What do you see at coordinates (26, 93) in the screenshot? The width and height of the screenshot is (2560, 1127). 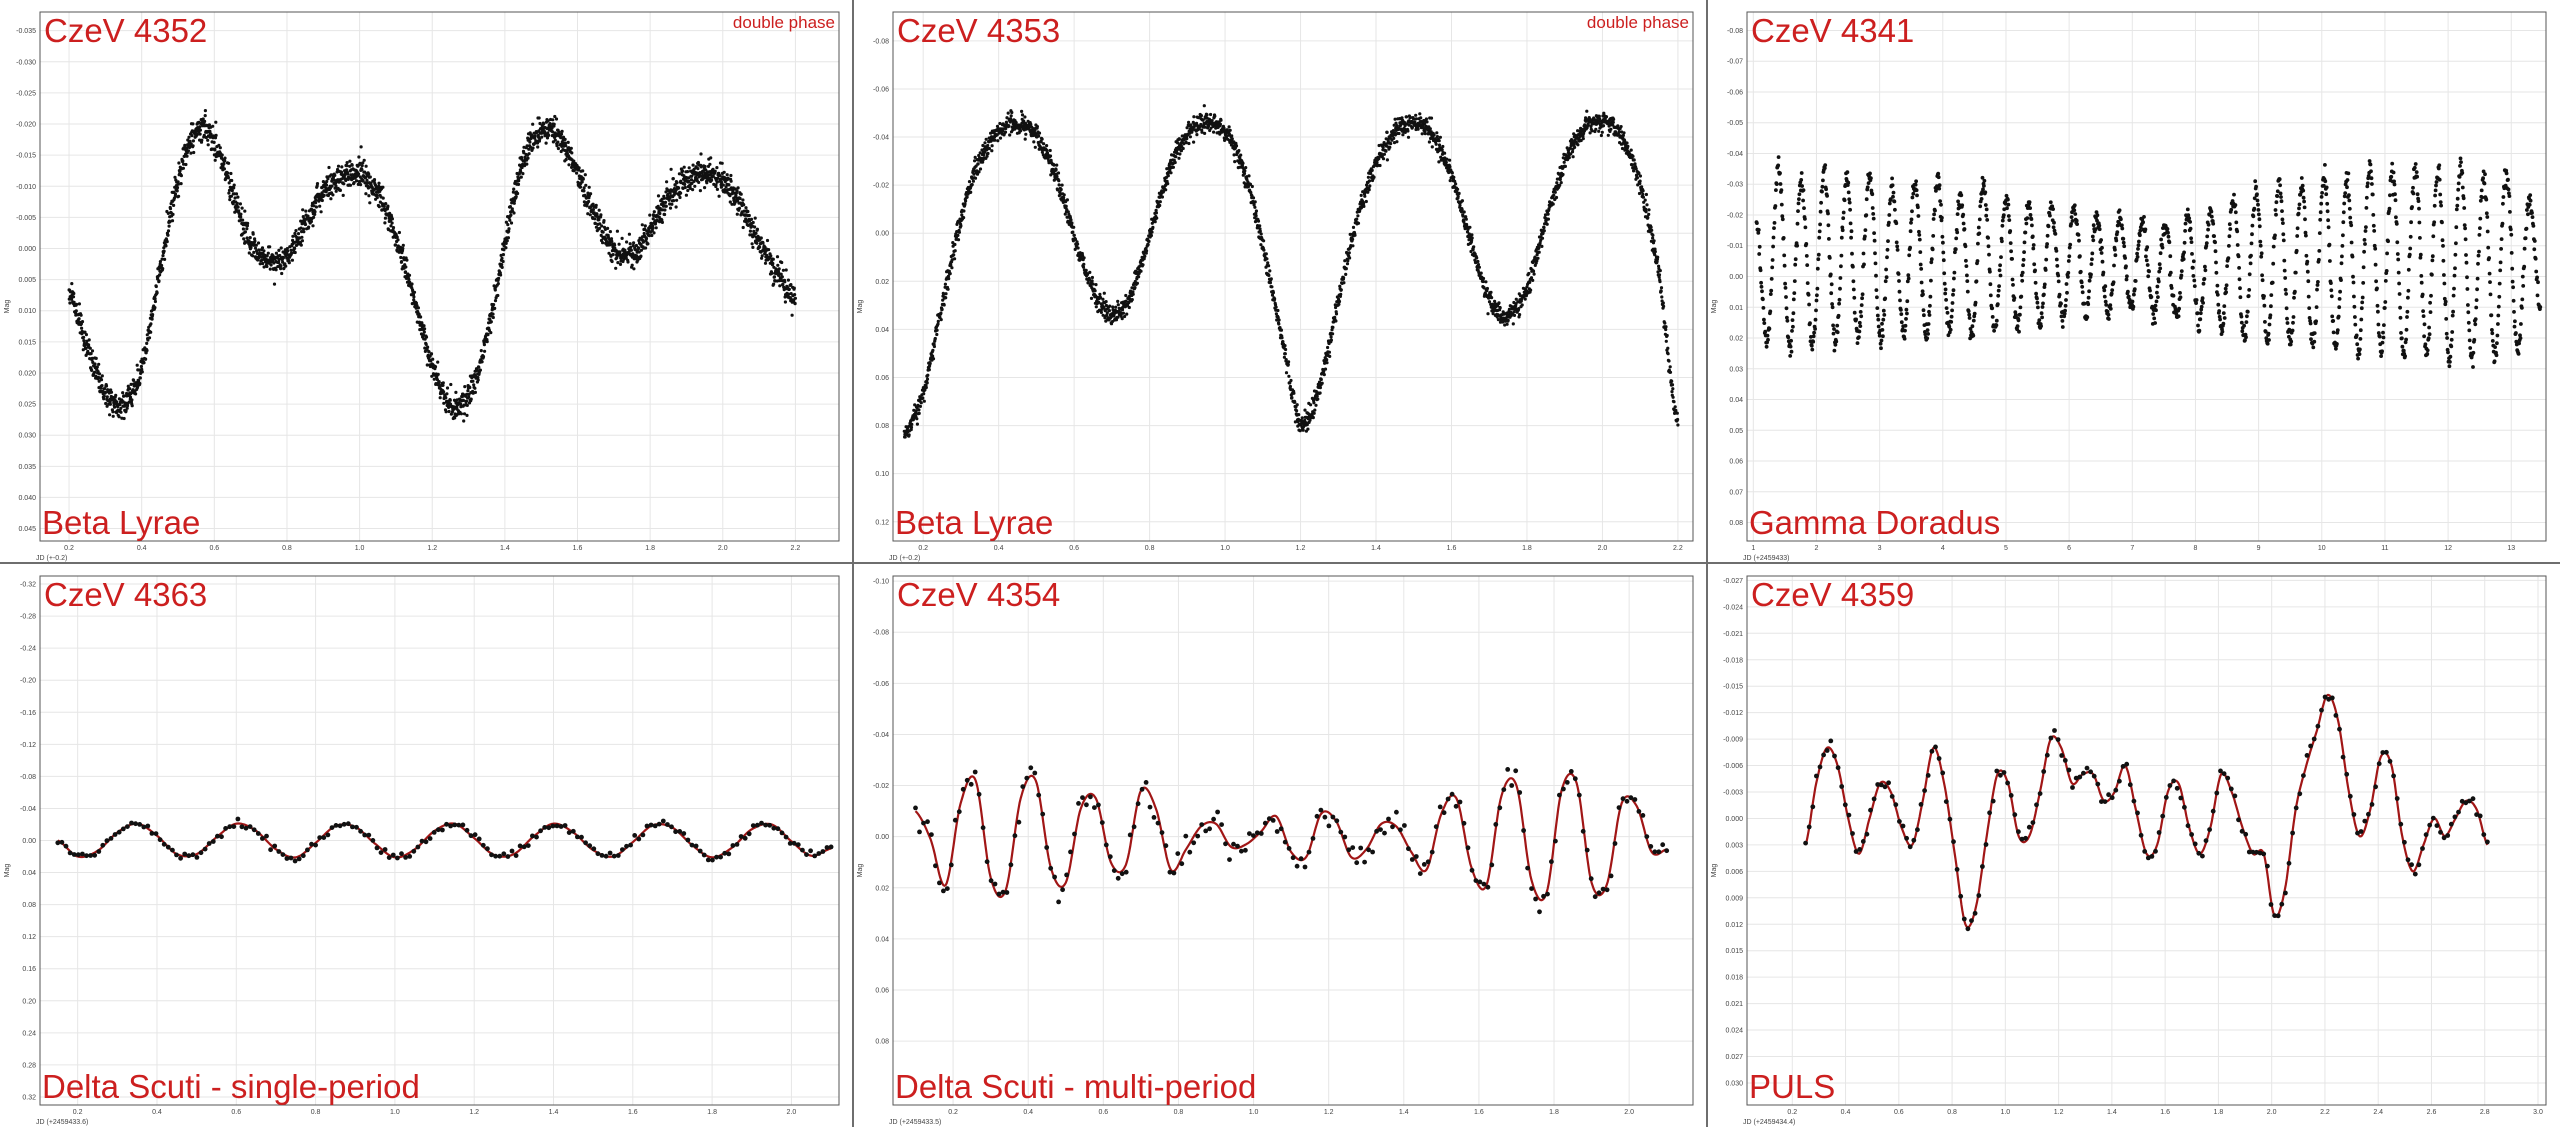 I see `y-tick-label: -0.025` at bounding box center [26, 93].